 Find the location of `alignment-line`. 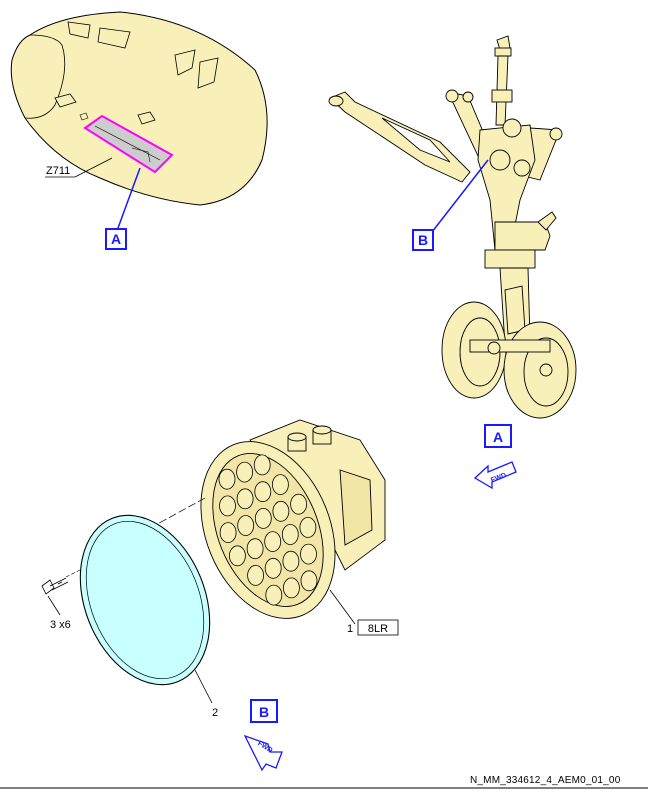

alignment-line is located at coordinates (177, 513).